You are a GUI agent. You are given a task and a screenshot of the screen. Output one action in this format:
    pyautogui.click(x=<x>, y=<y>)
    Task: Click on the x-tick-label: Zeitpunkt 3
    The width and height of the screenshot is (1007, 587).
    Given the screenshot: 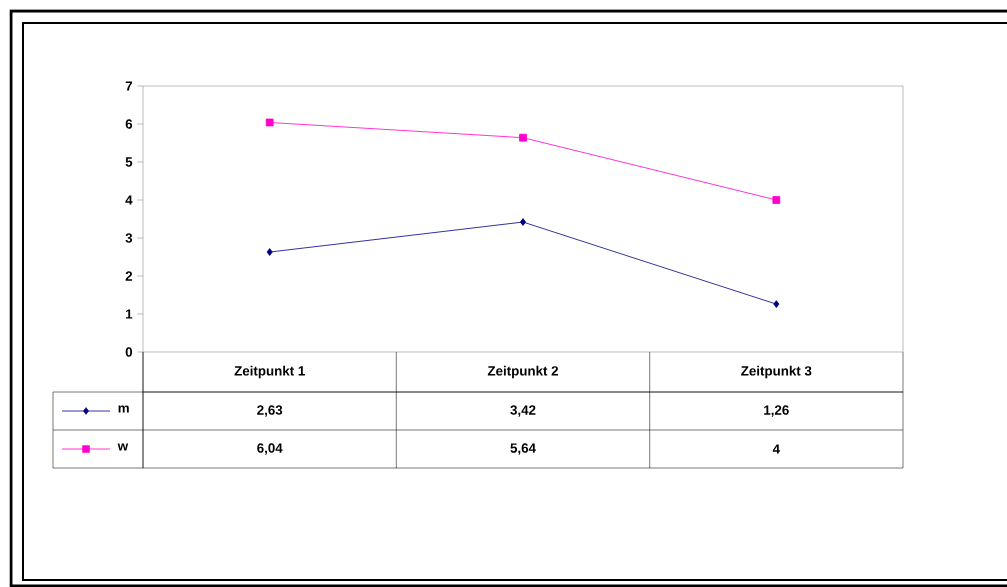 What is the action you would take?
    pyautogui.click(x=776, y=372)
    